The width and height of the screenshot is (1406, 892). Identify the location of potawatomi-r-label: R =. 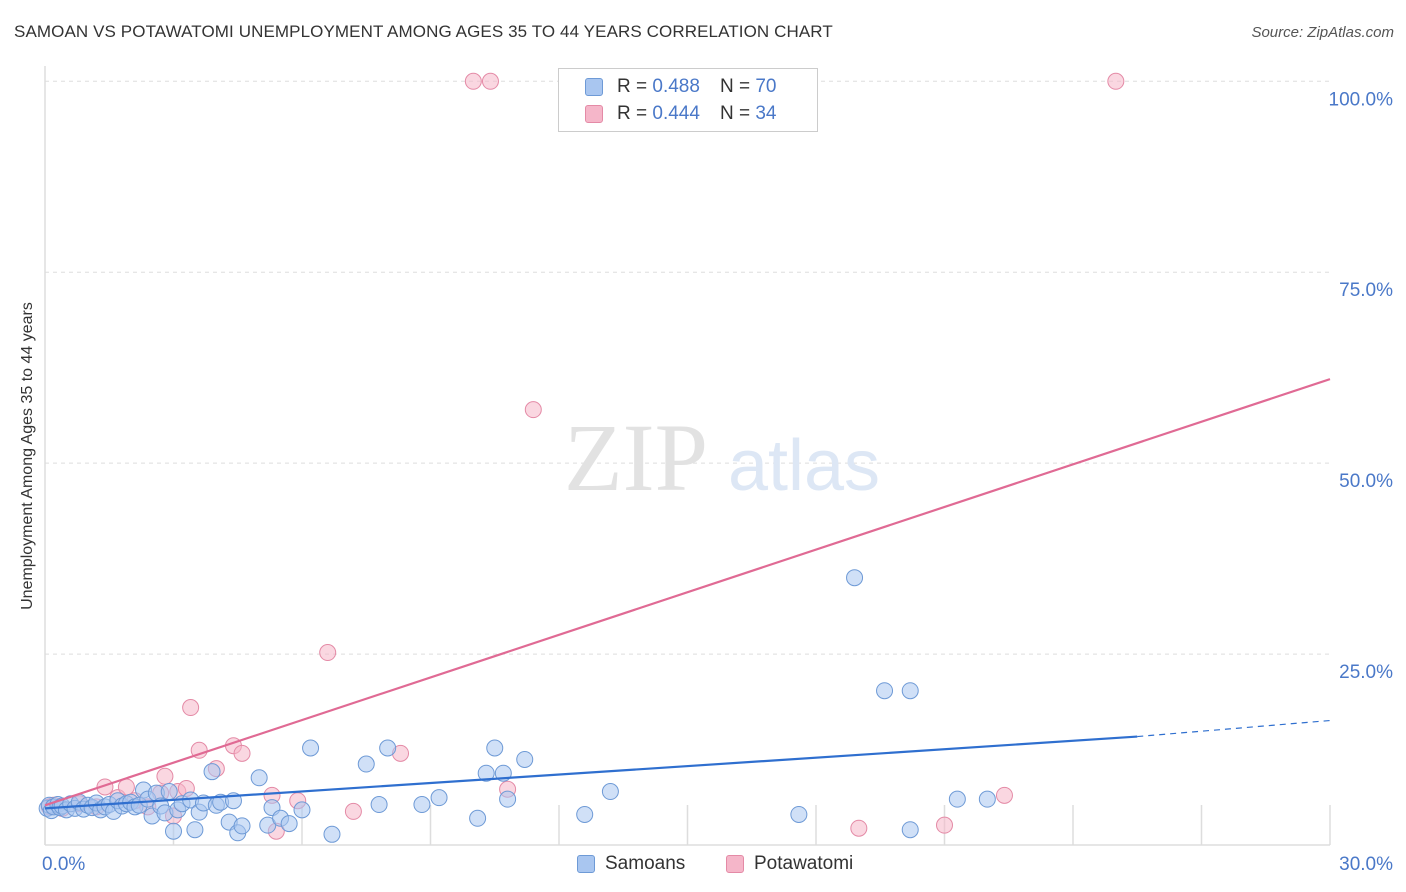
(632, 113).